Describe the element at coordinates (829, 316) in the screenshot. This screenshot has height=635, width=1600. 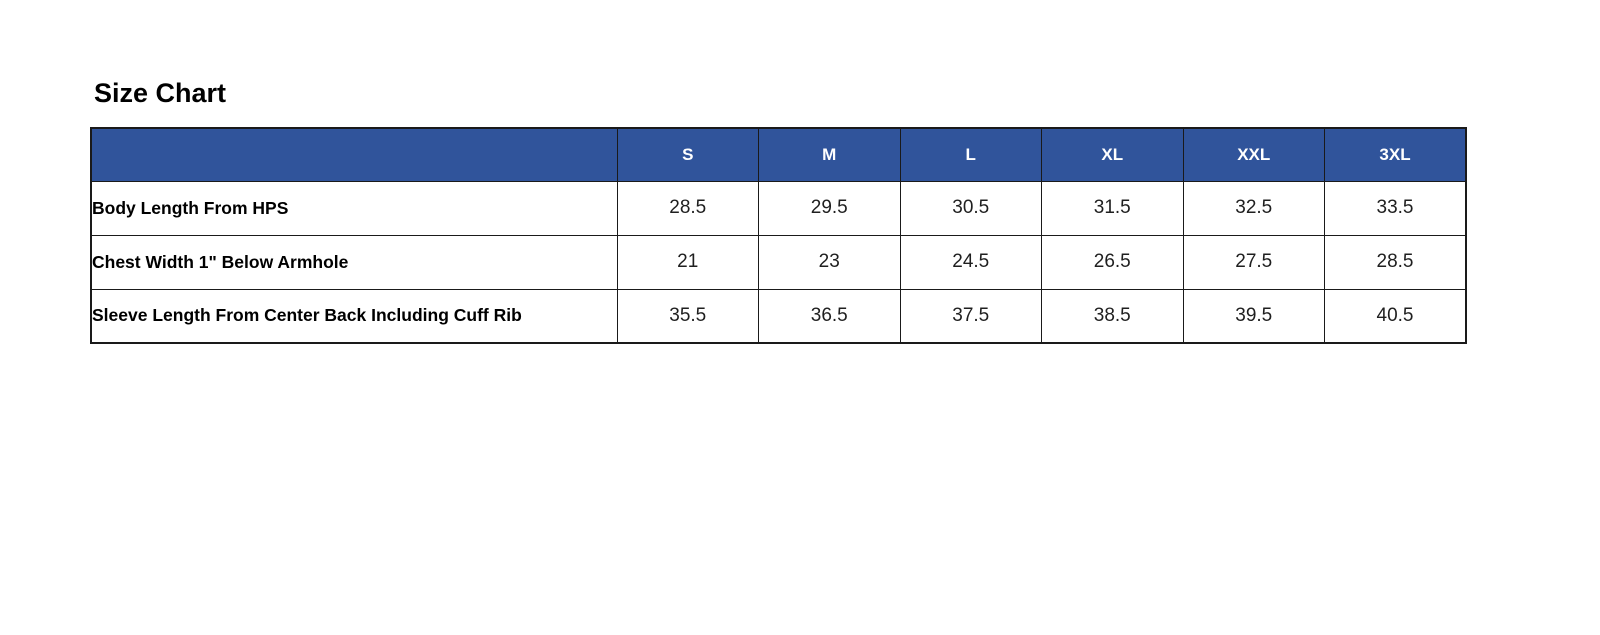
I see `table-cell: 36.5` at that location.